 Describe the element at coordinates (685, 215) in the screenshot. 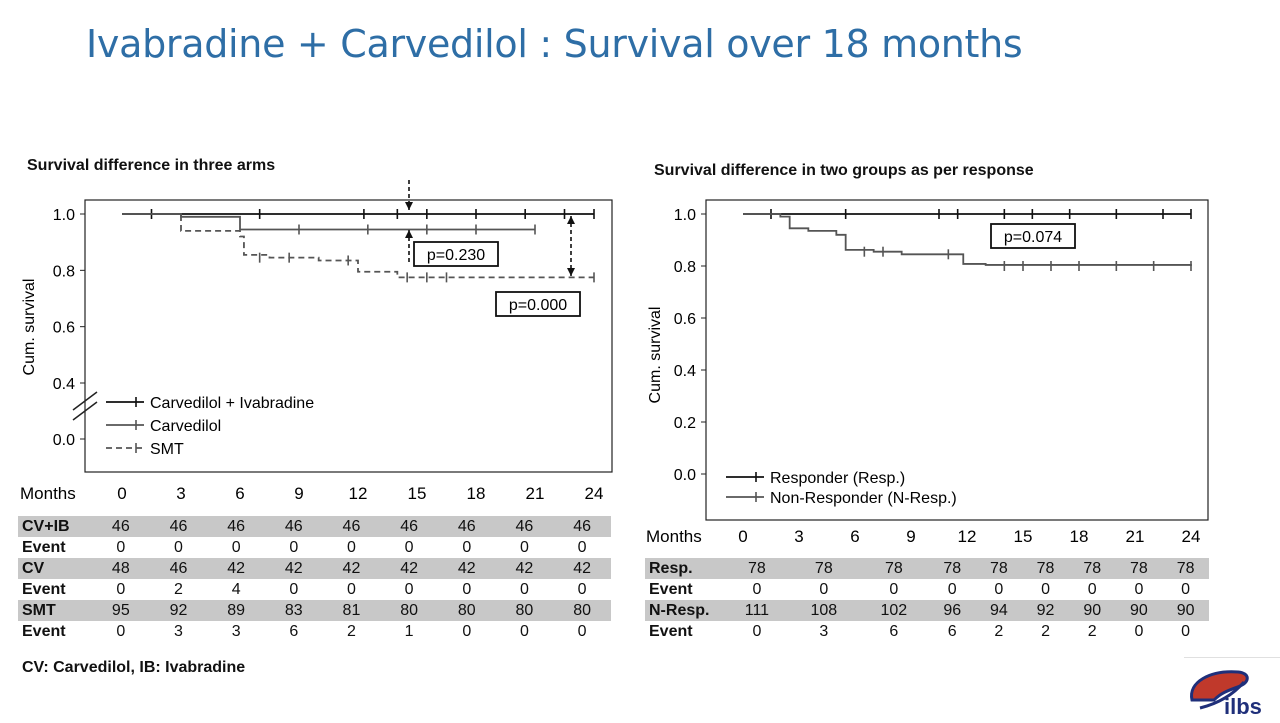

I see `y-tick-label: 1.0` at that location.